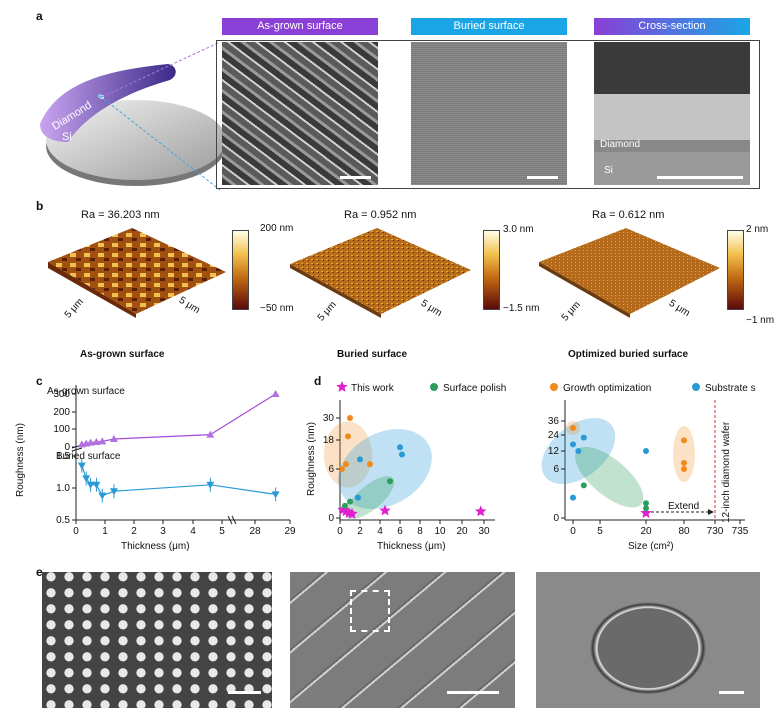 This screenshot has height=716, width=783. Describe the element at coordinates (39, 16) in the screenshot. I see `panel-label-a: a` at that location.